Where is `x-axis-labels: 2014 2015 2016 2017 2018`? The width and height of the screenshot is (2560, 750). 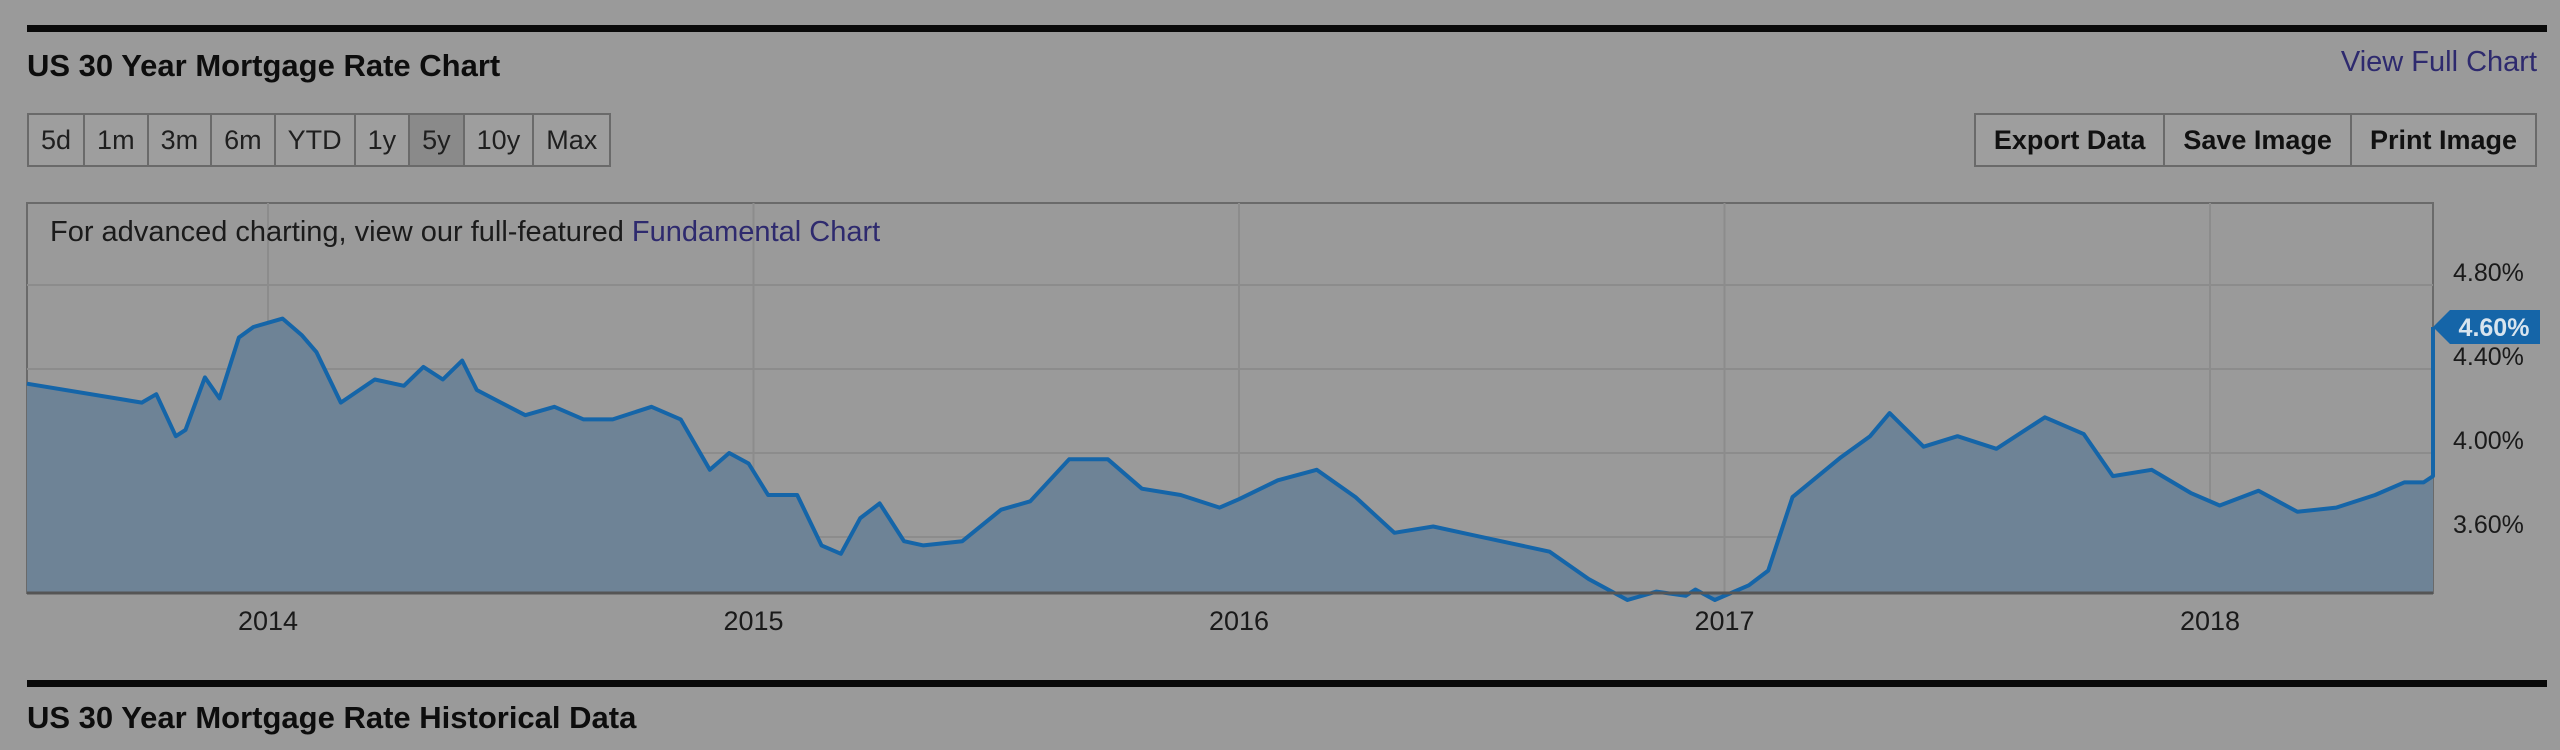
x-axis-labels: 2014 2015 2016 2017 2018 is located at coordinates (1239, 621).